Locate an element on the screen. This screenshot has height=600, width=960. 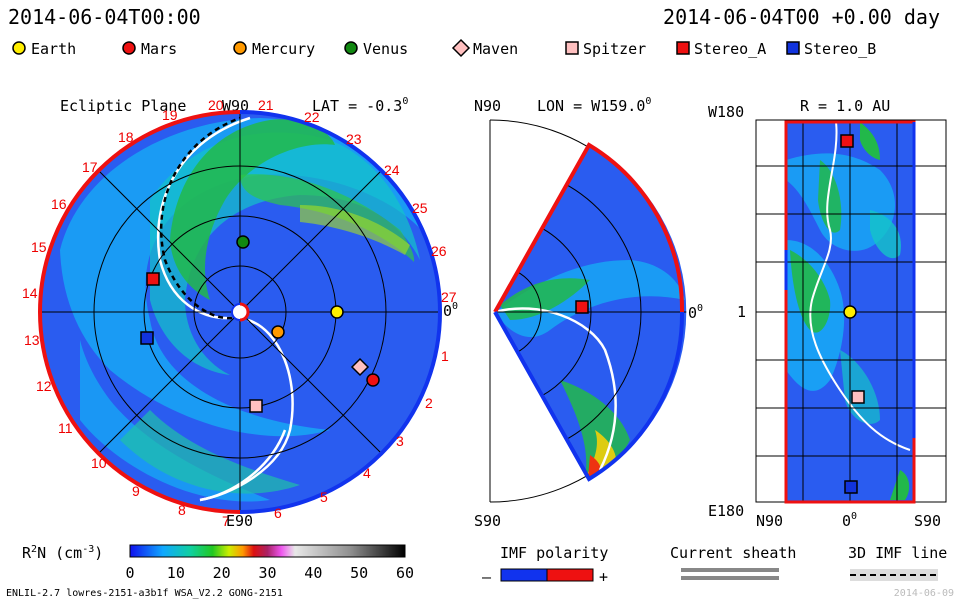
spitzer-marker-icon is located at coordinates (572, 48).